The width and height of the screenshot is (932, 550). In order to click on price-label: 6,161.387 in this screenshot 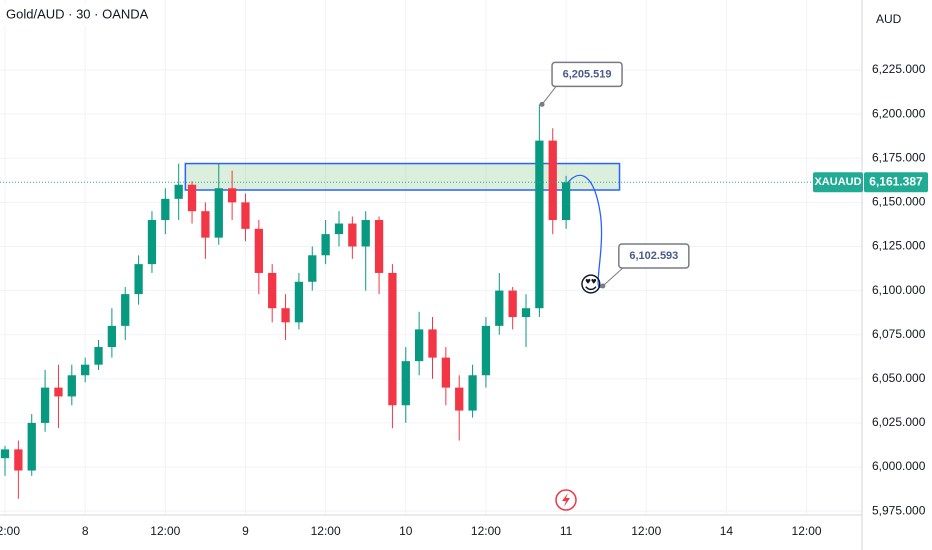, I will do `click(896, 181)`.